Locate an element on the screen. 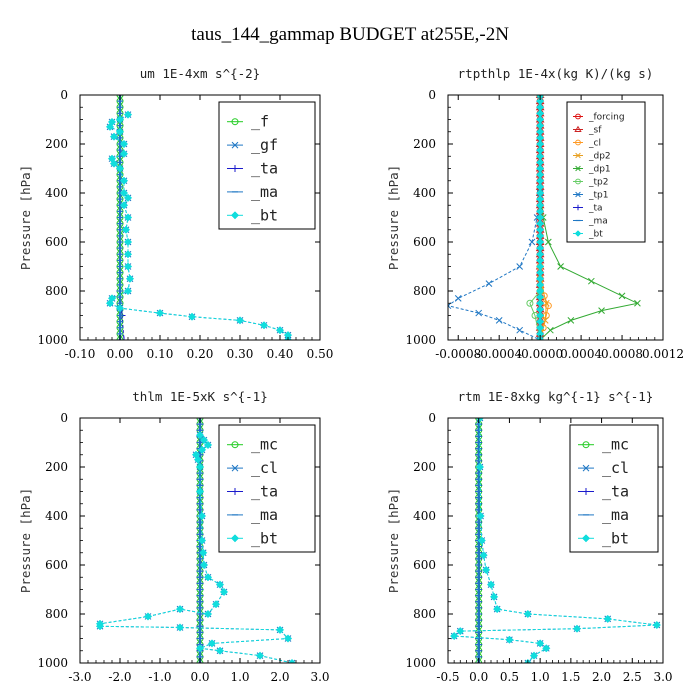 This screenshot has height=700, width=700. x-tick-label: -0.0008 is located at coordinates (458, 354).